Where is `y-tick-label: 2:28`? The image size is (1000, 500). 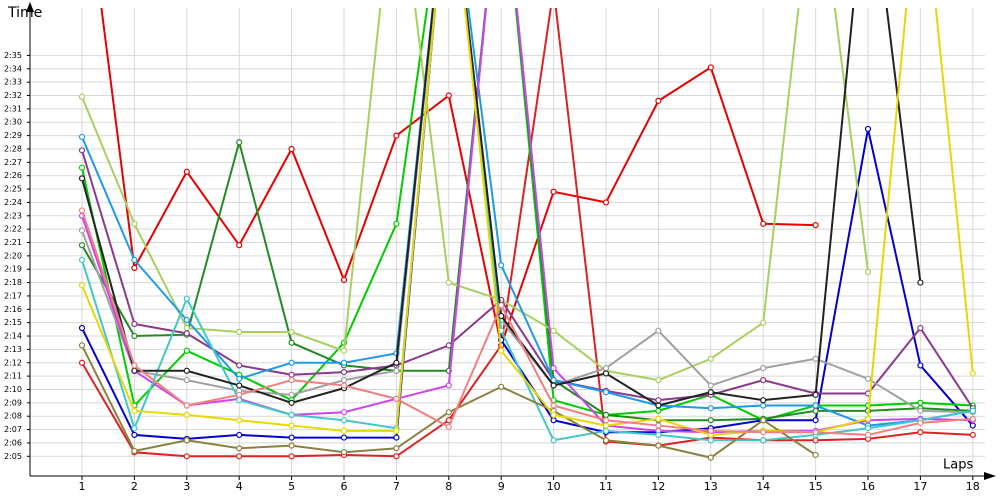 y-tick-label: 2:28 is located at coordinates (13, 148).